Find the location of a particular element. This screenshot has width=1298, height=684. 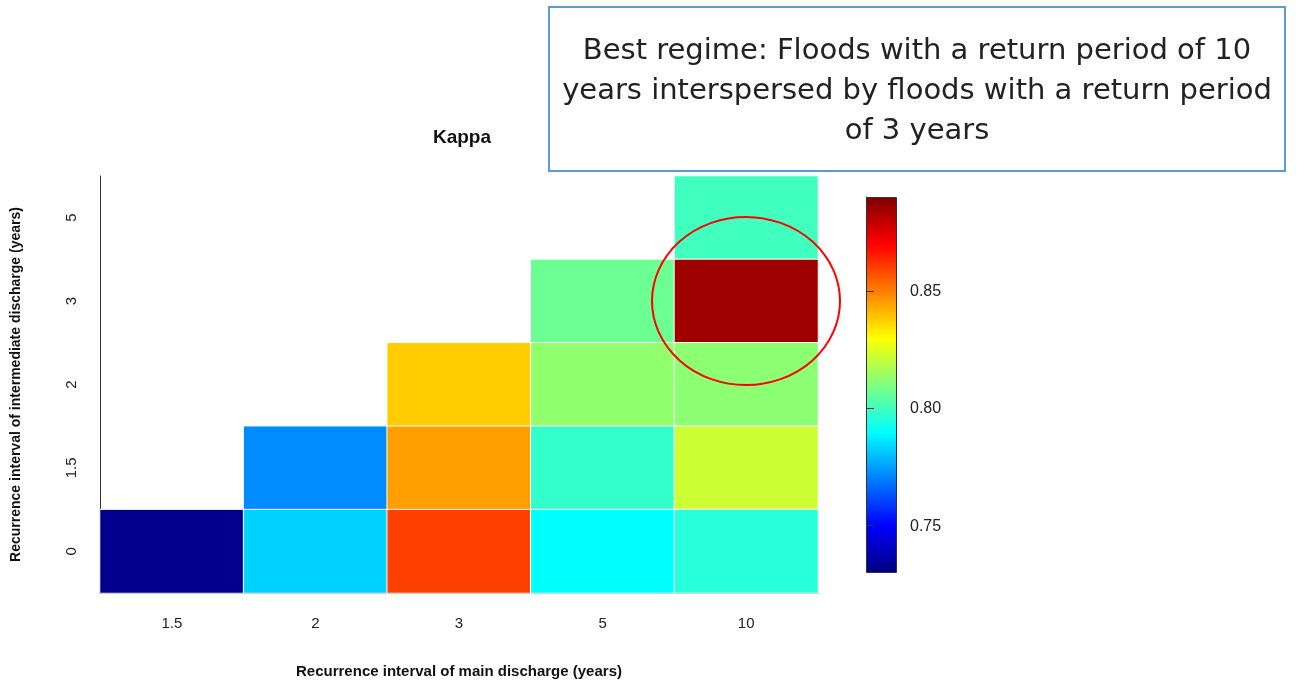

x-axis-title: Recurrence interval of main discharge (years) is located at coordinates (459, 670).